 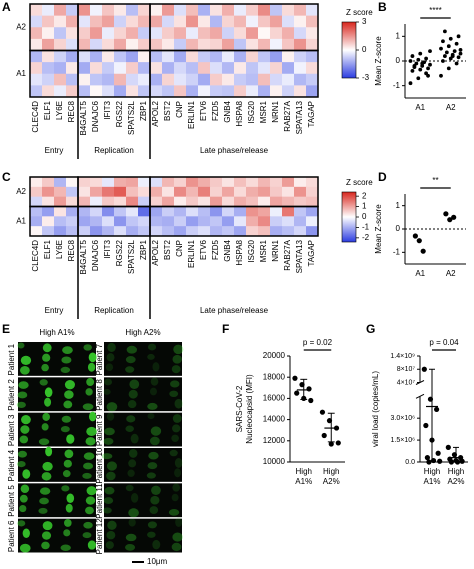 What do you see at coordinates (359, 182) in the screenshot?
I see `colorbar-title: Z score` at bounding box center [359, 182].